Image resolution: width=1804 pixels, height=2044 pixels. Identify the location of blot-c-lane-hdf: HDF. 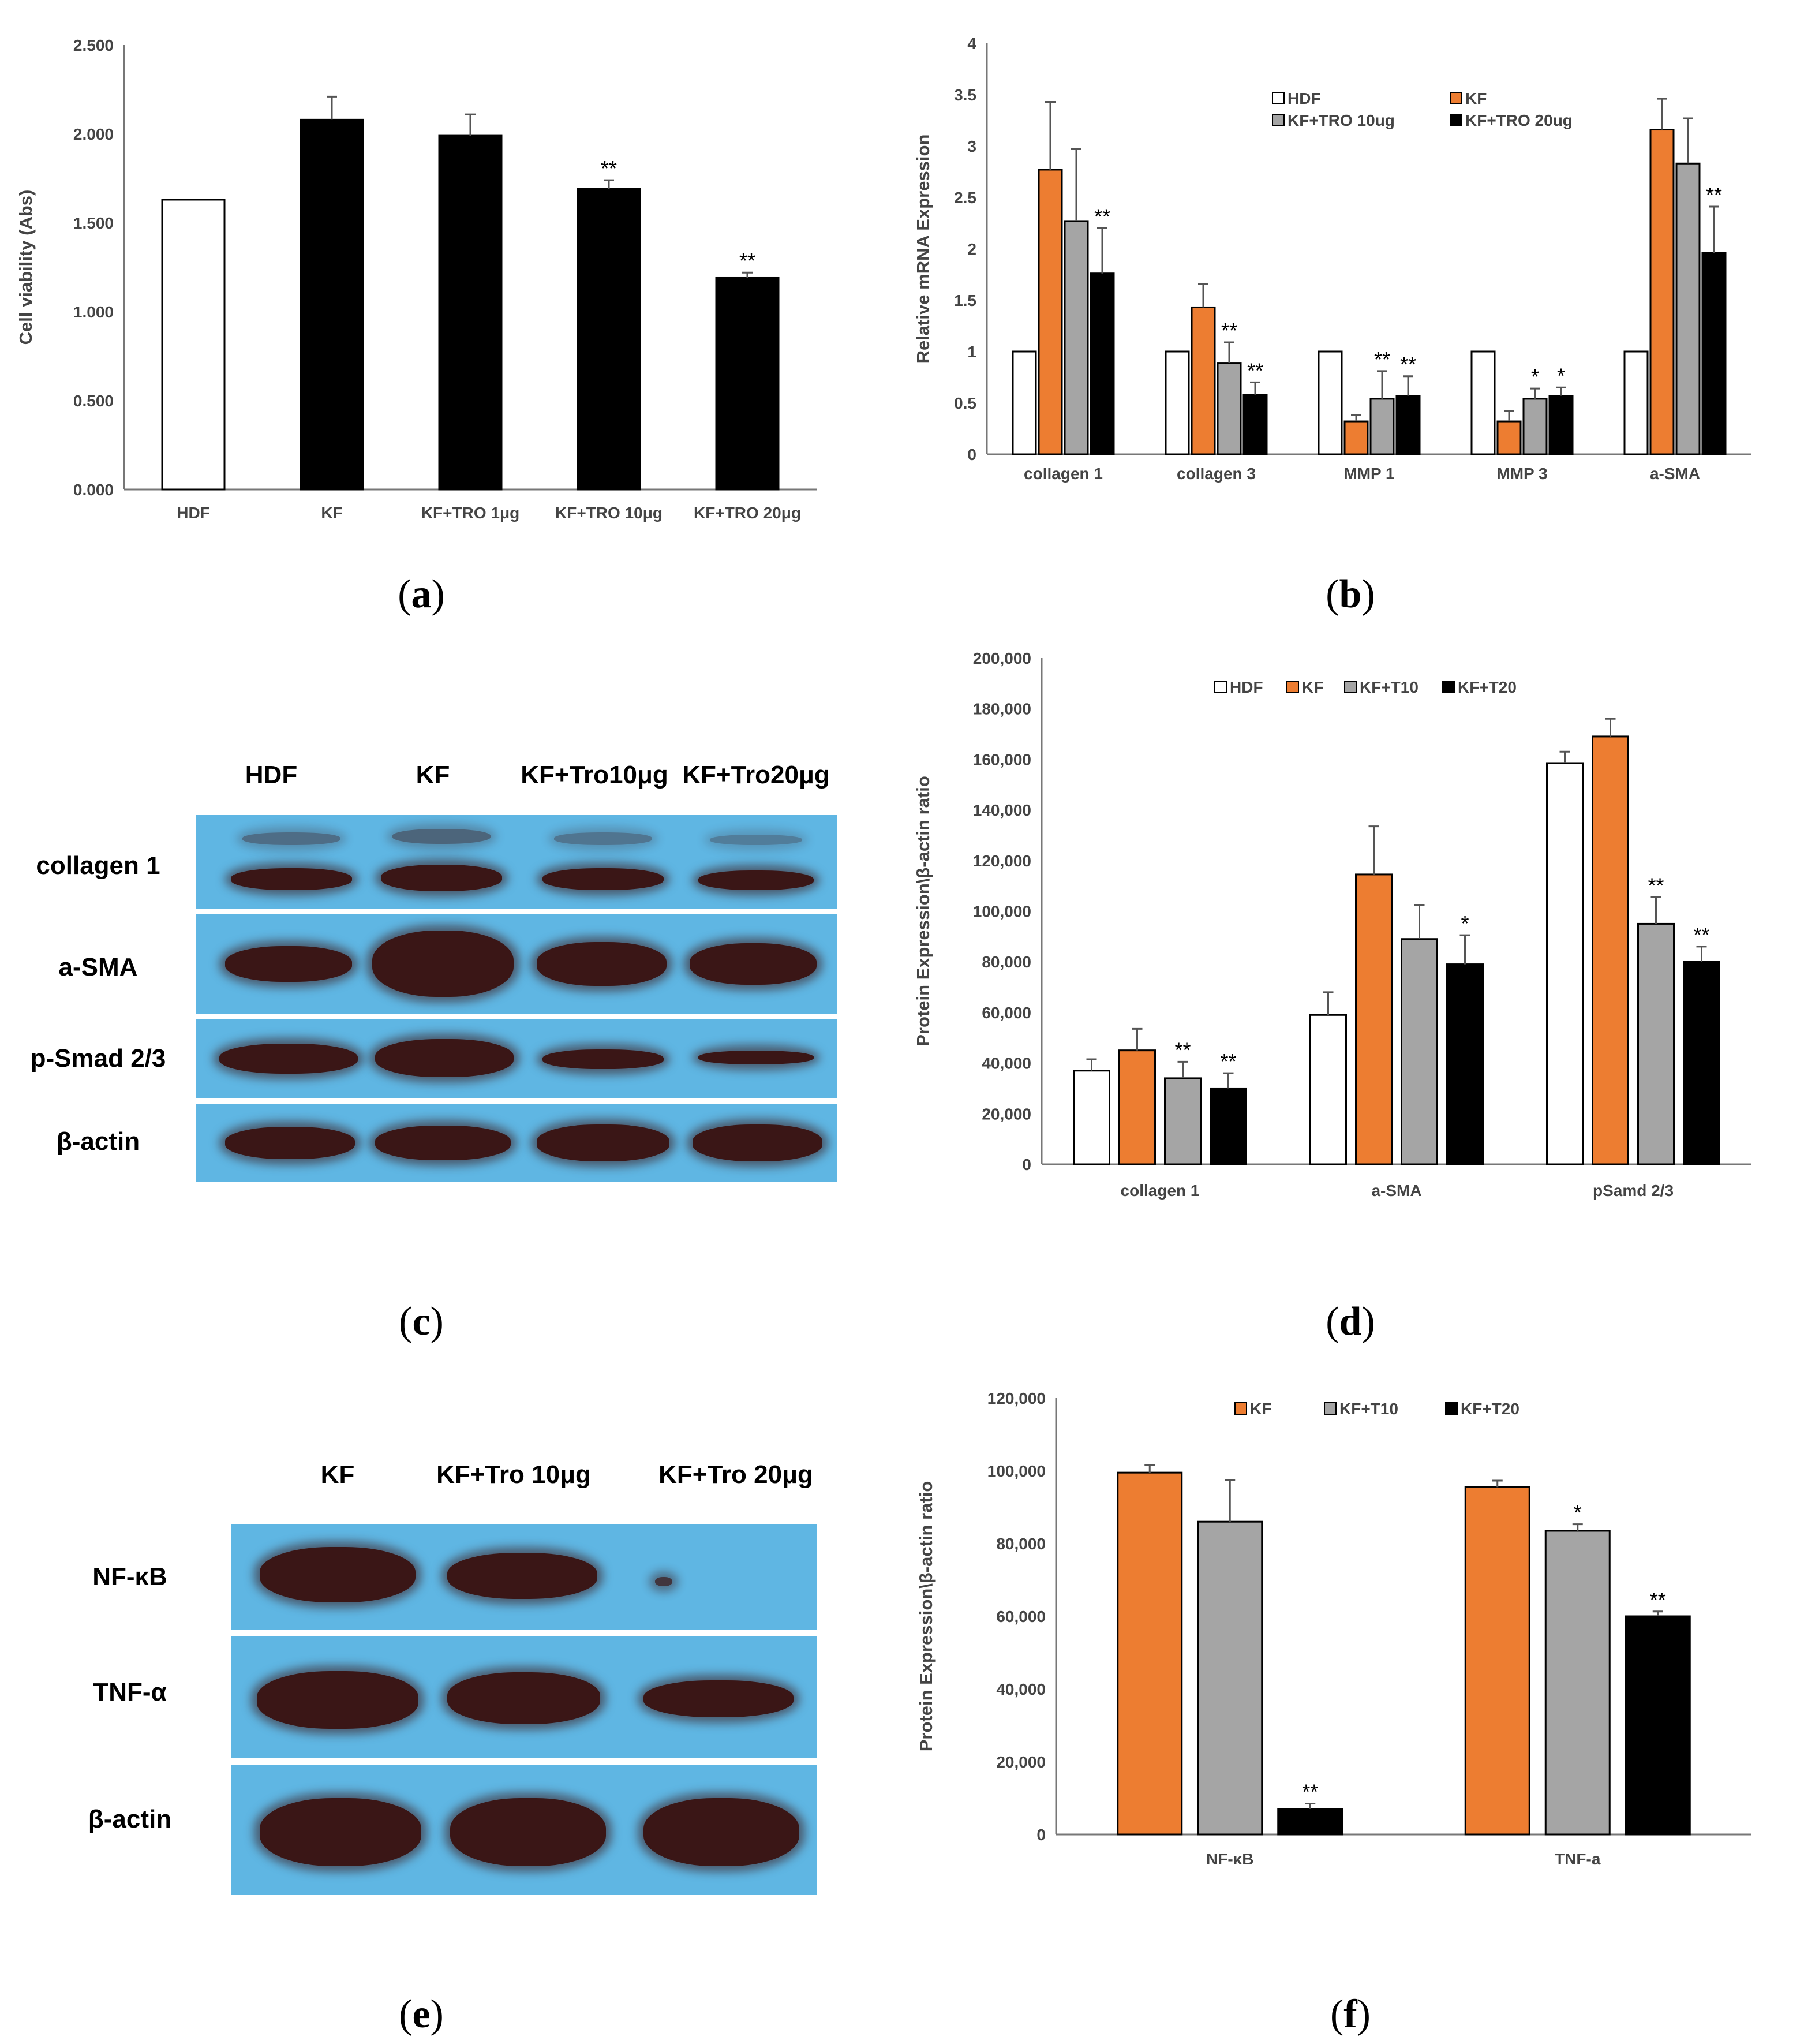
(272, 775).